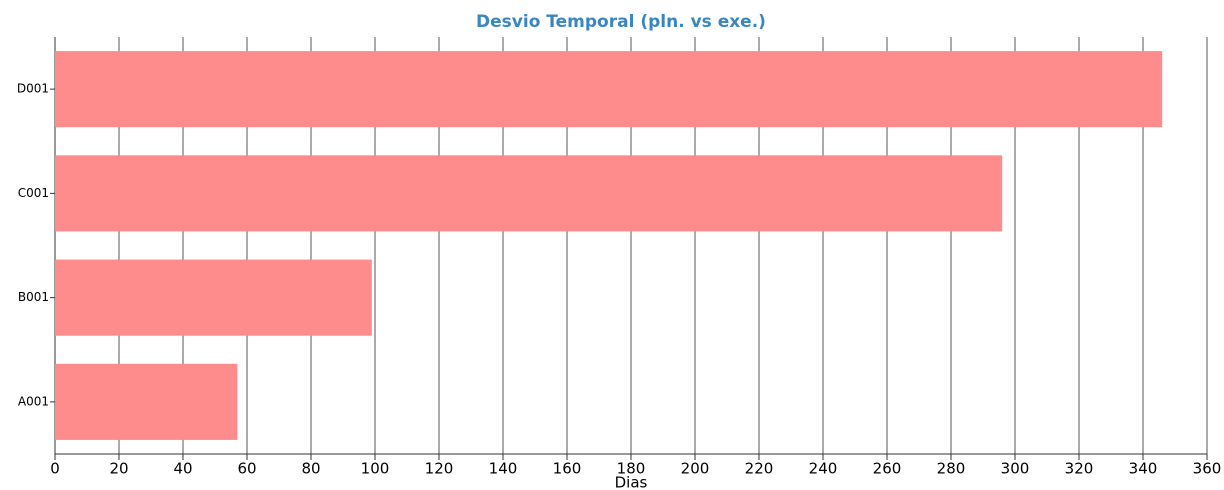 This screenshot has width=1224, height=490. Describe the element at coordinates (1143, 469) in the screenshot. I see `x-tick-label: 340` at that location.